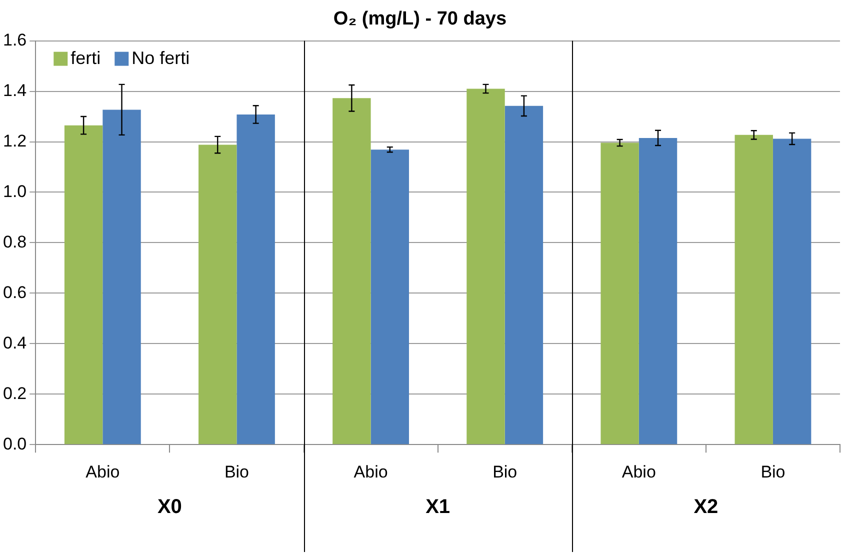 The height and width of the screenshot is (553, 852). I want to click on y-tick-label: 1.0, so click(14, 191).